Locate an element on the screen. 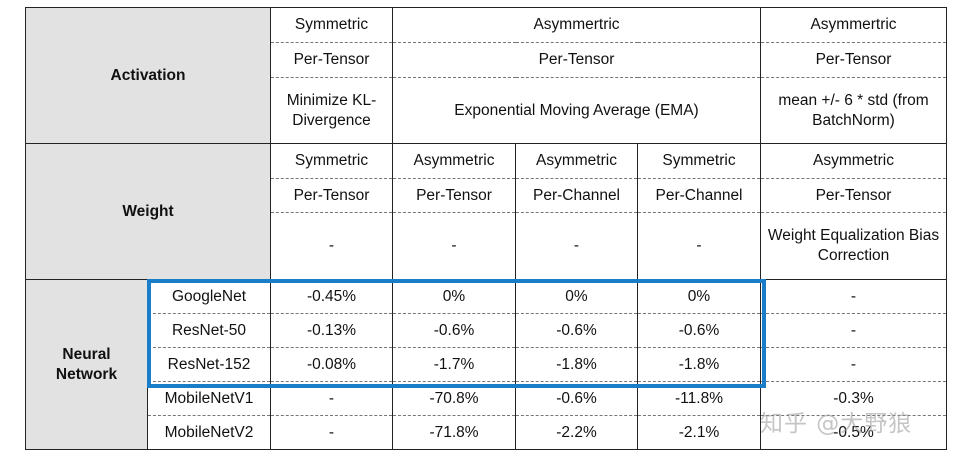 This screenshot has width=966, height=461. network-name-cell: GoogleNet is located at coordinates (209, 296).